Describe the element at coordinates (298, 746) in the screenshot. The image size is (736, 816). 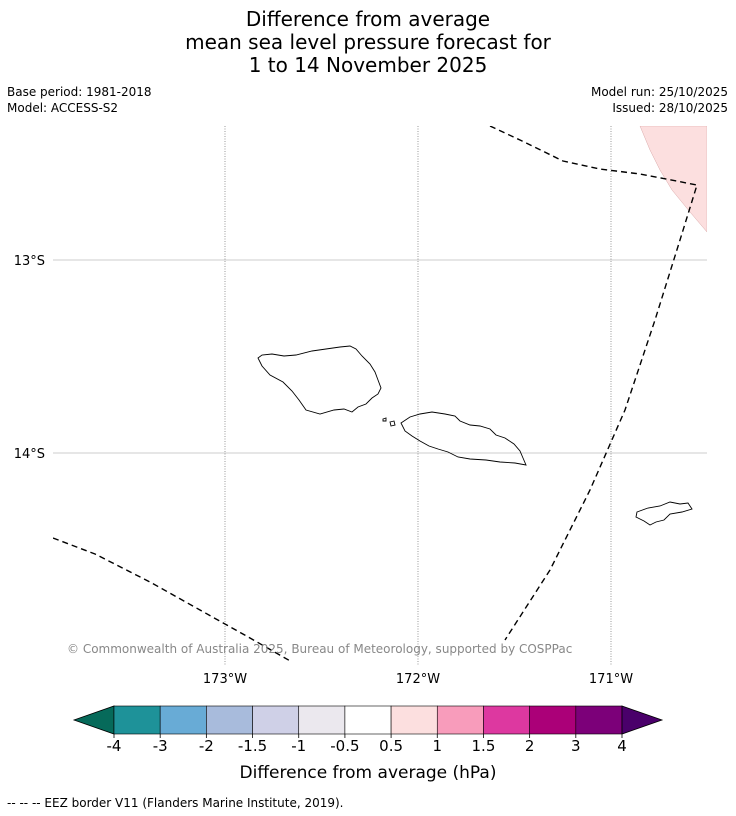
I see `colorbar-tick-label: -1` at that location.